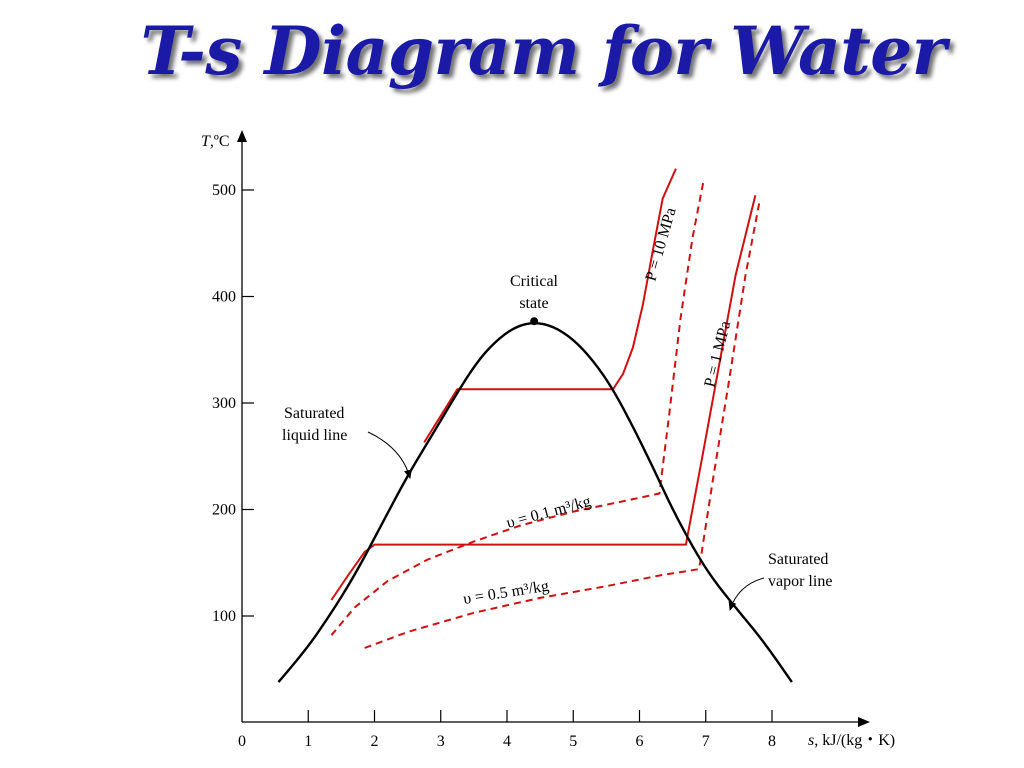 The image size is (1024, 768). What do you see at coordinates (242, 741) in the screenshot?
I see `x-tick-label: 0` at bounding box center [242, 741].